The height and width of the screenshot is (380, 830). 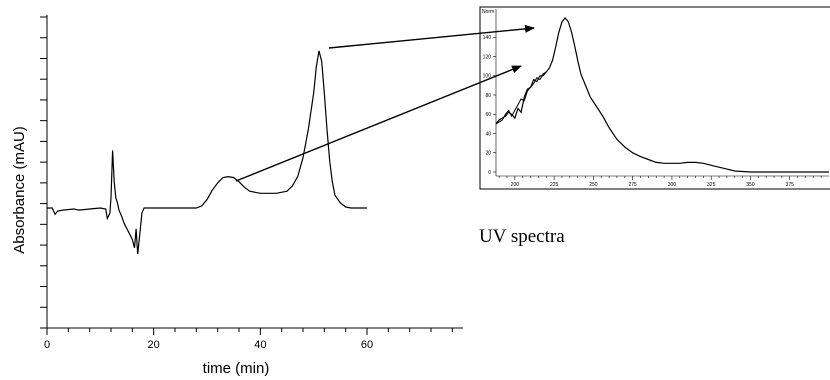 What do you see at coordinates (554, 185) in the screenshot?
I see `inset-x-tick-label: 225` at bounding box center [554, 185].